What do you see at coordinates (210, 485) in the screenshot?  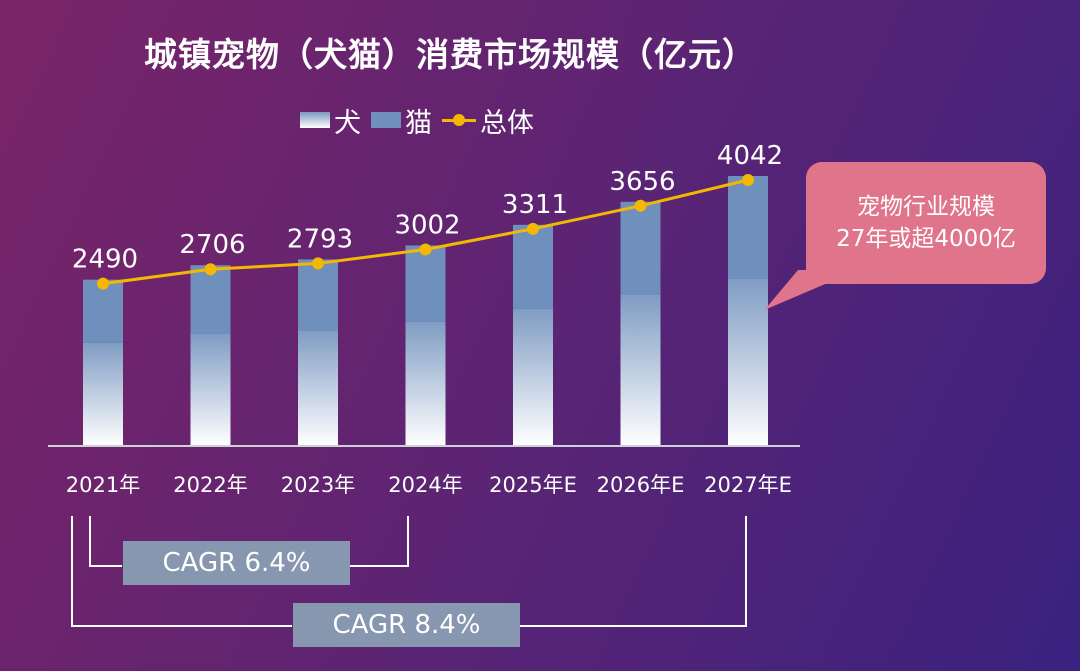 I see `x-tick-label-1: 2022年` at bounding box center [210, 485].